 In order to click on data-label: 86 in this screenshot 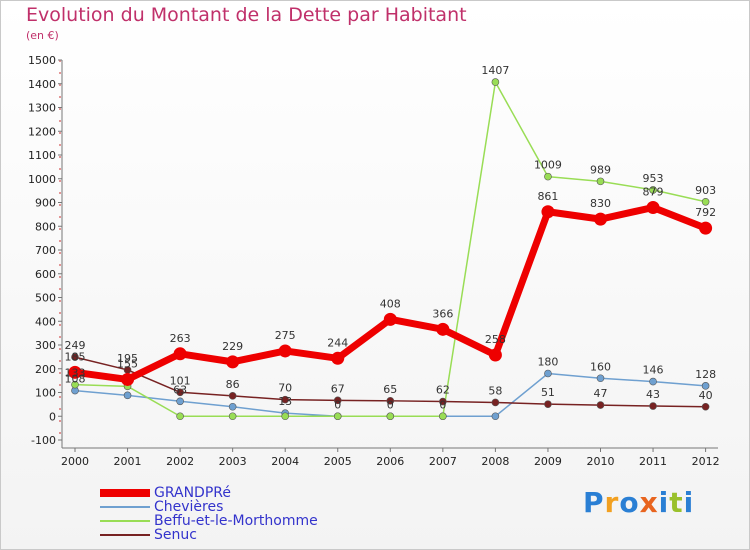, I will do `click(233, 384)`.